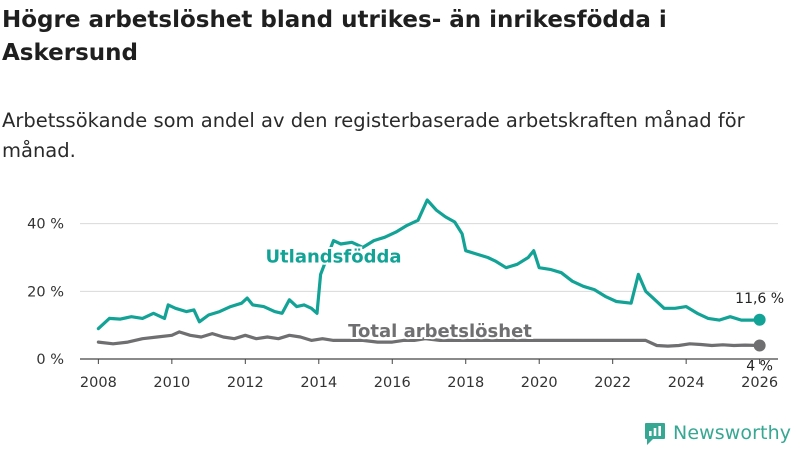  What do you see at coordinates (465, 383) in the screenshot?
I see `x-tick-label: 2018` at bounding box center [465, 383].